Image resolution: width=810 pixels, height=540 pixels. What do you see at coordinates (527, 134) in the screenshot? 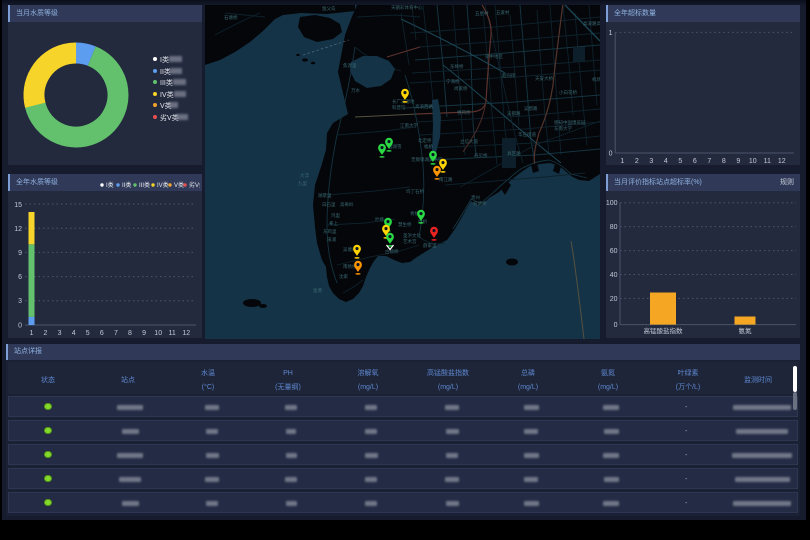
I see `svg-text: 华庄街道` at bounding box center [527, 134].